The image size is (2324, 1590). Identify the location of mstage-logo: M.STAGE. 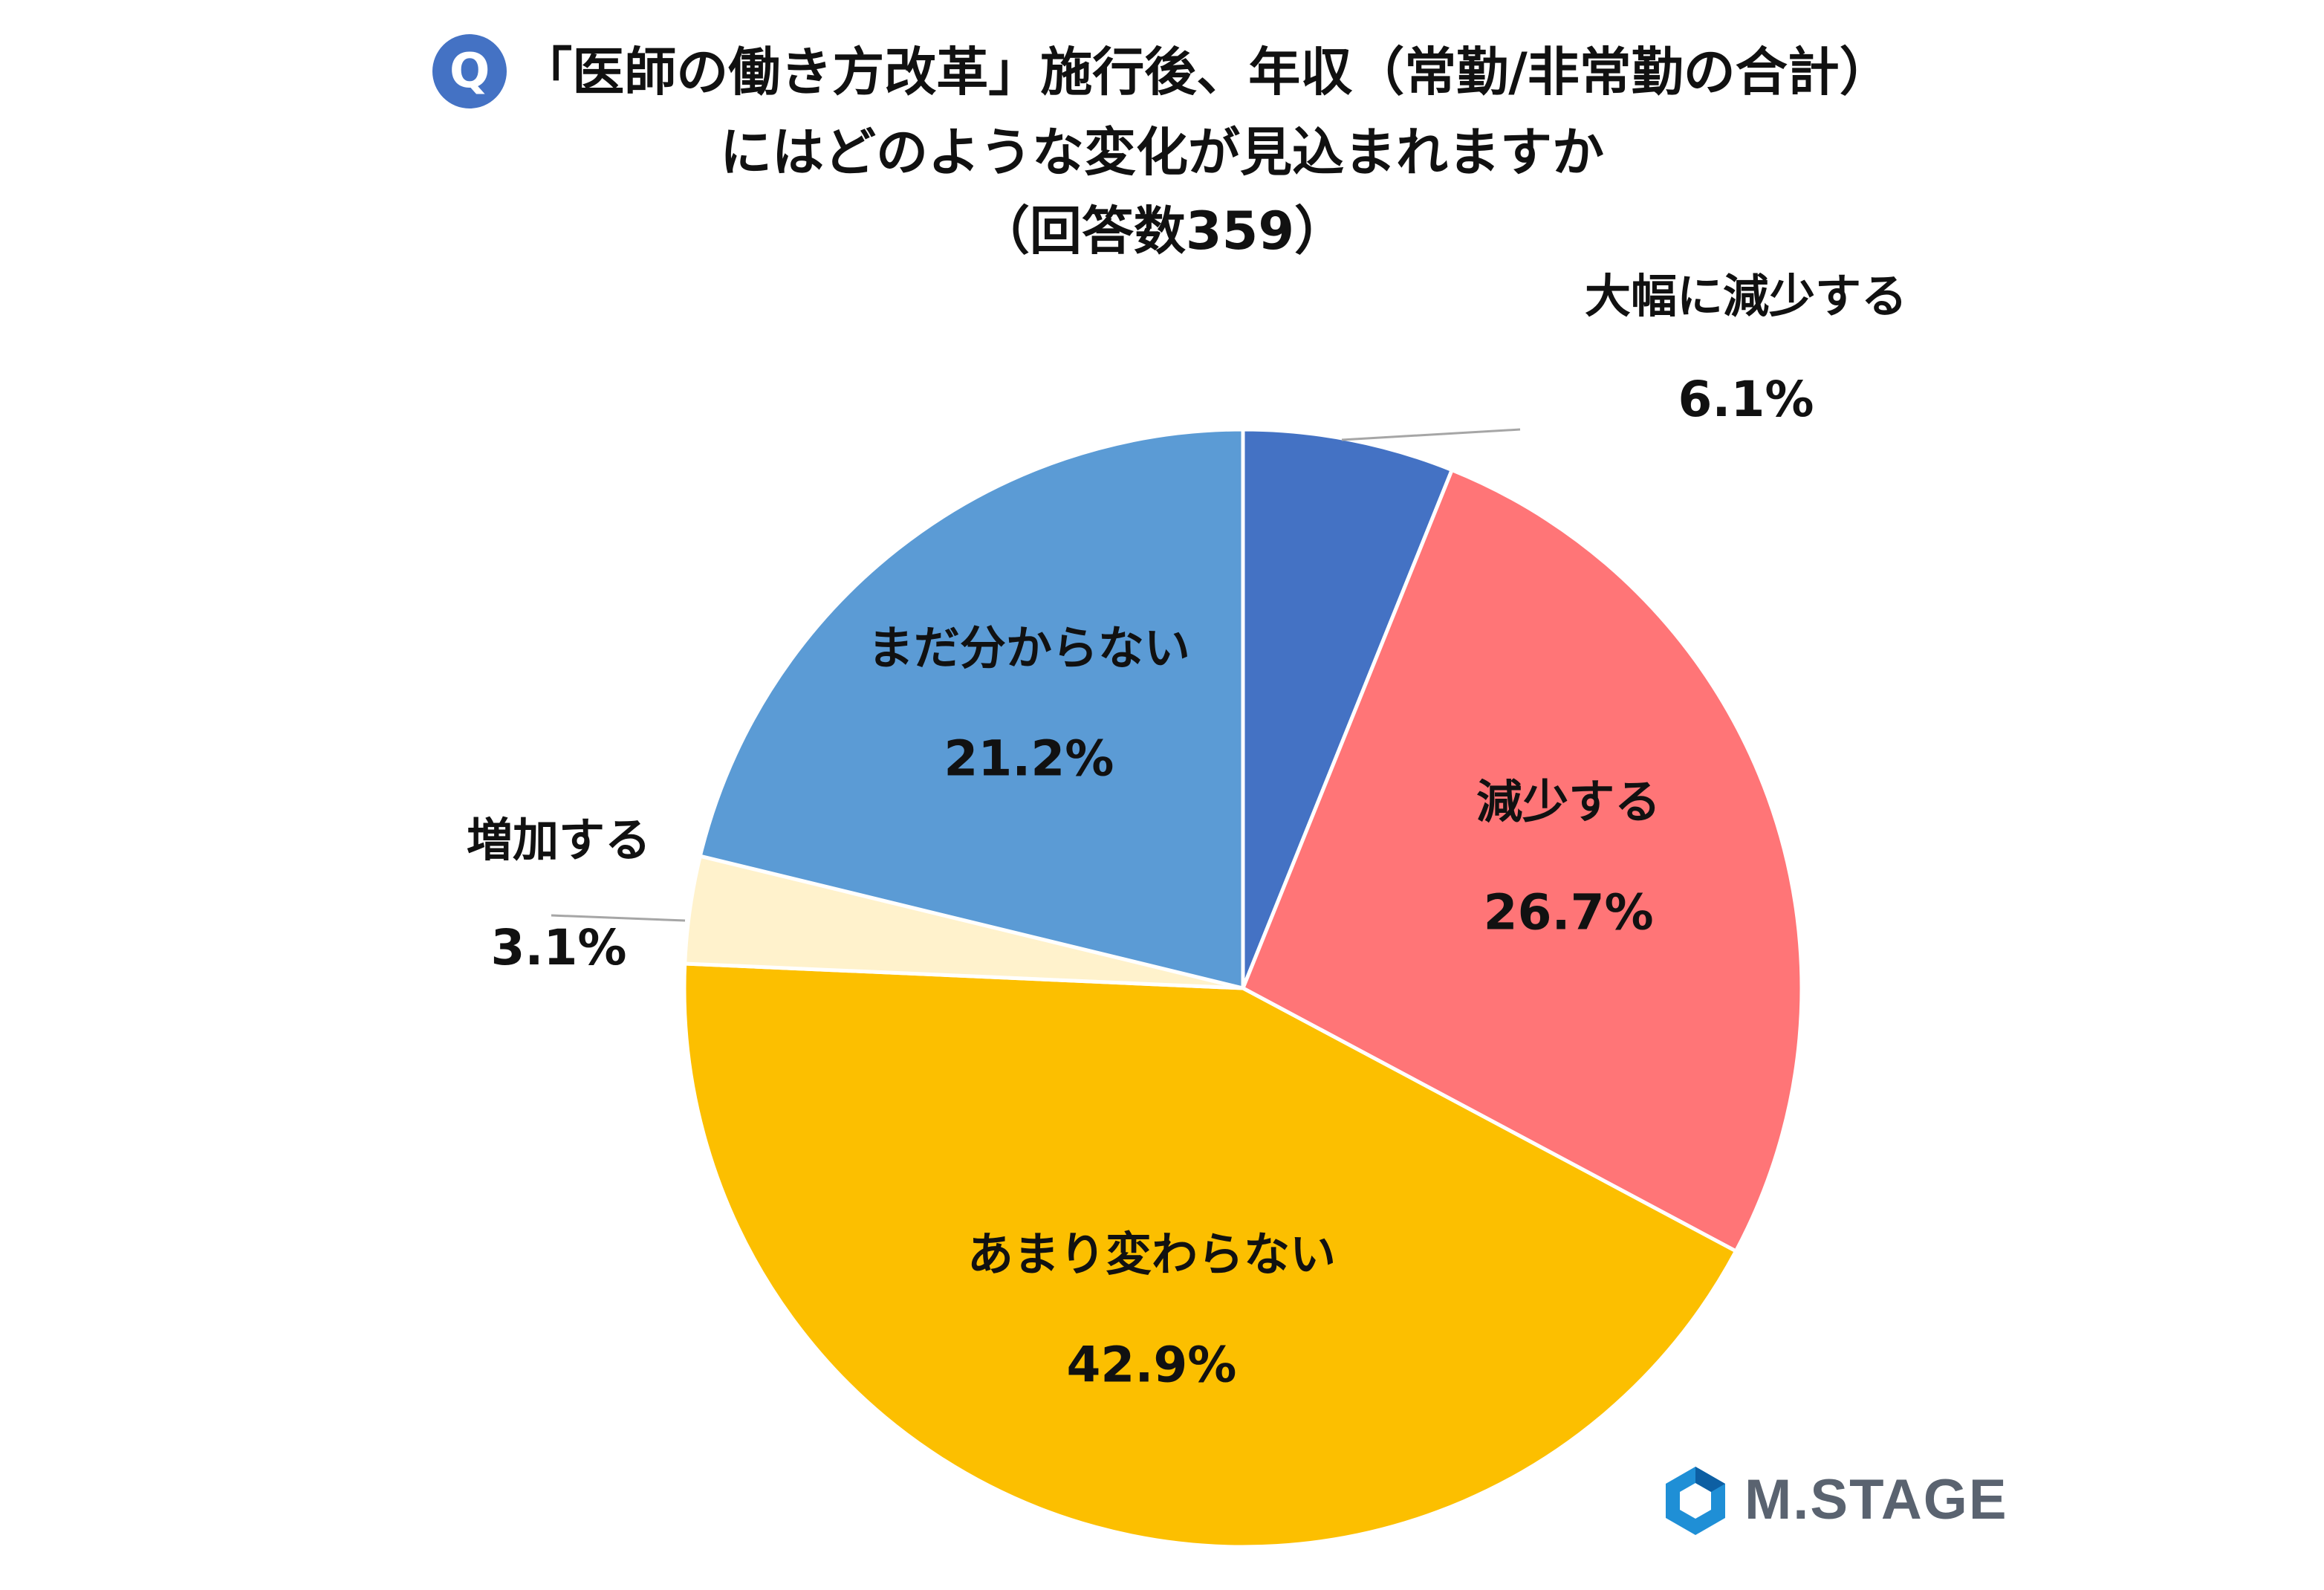
(1836, 1501).